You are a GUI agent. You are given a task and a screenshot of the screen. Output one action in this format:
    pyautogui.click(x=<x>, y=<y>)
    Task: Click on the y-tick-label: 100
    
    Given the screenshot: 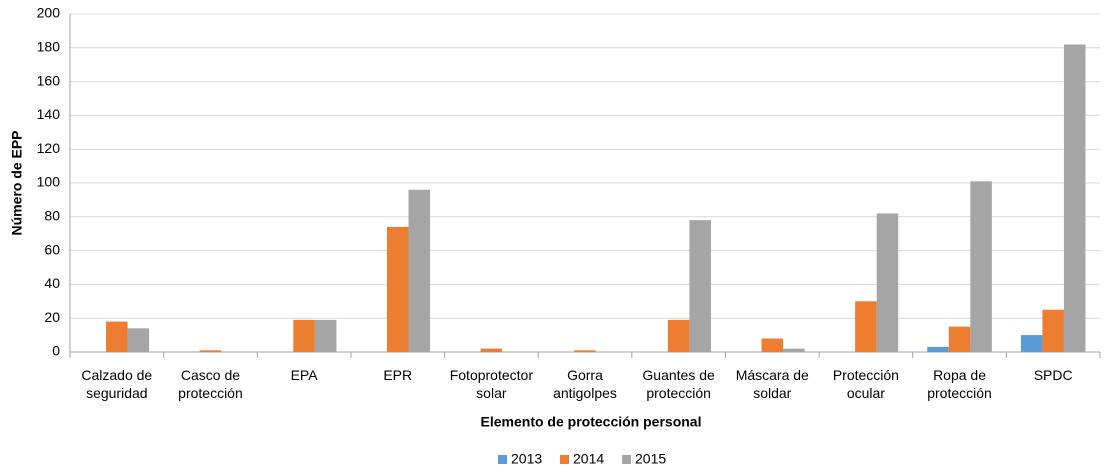 What is the action you would take?
    pyautogui.click(x=49, y=182)
    